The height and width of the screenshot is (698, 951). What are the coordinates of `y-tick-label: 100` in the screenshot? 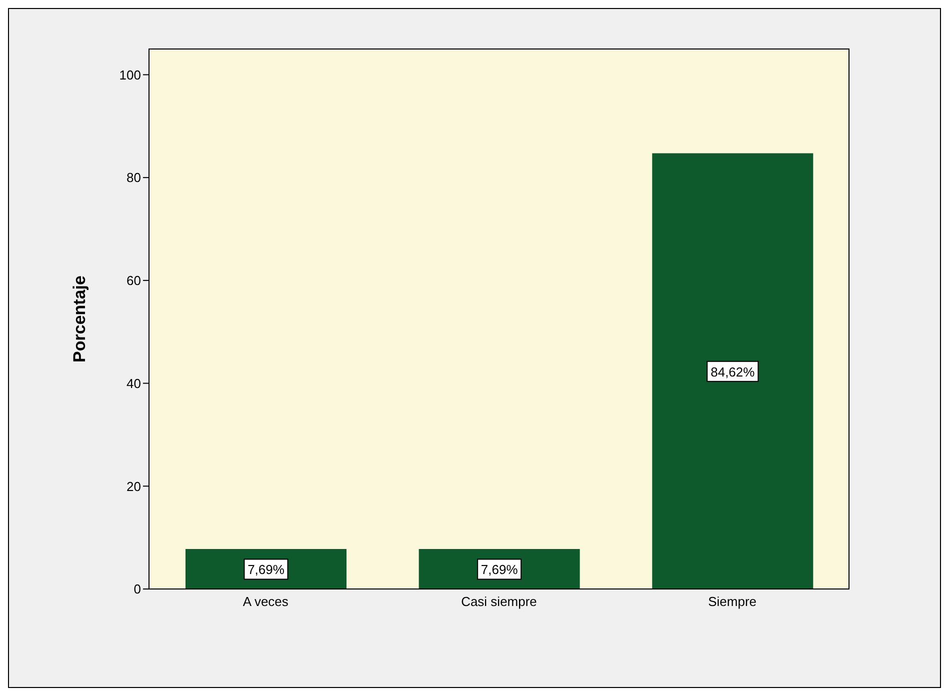 It's located at (130, 74).